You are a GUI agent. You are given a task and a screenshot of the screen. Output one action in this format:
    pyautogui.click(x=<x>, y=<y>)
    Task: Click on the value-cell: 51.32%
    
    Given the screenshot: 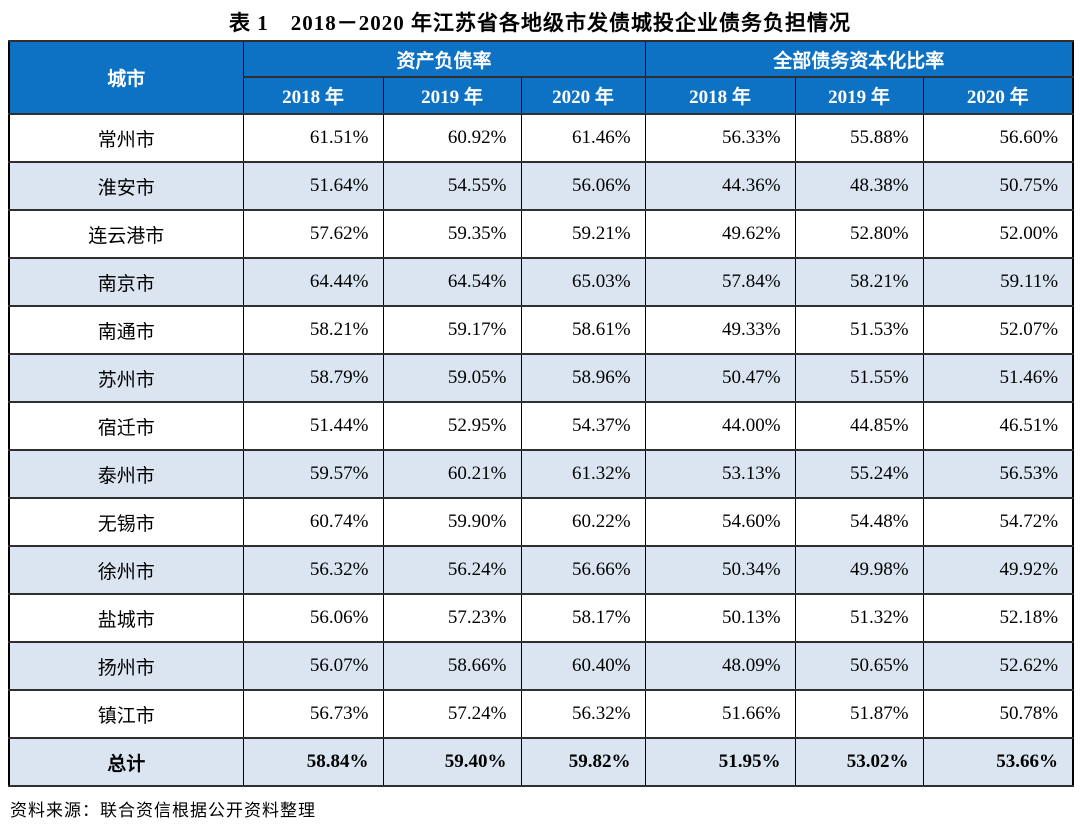 What is the action you would take?
    pyautogui.click(x=859, y=618)
    